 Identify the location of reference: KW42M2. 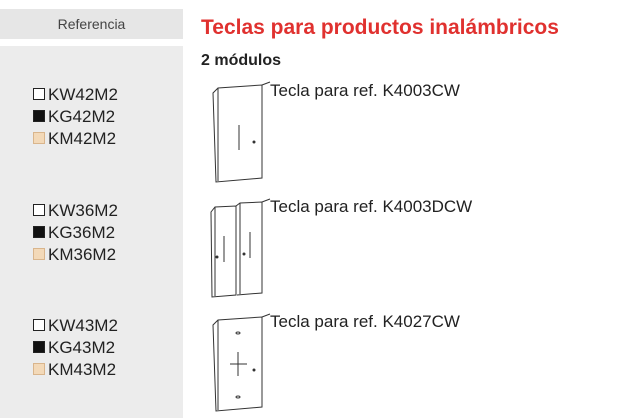
(75, 95).